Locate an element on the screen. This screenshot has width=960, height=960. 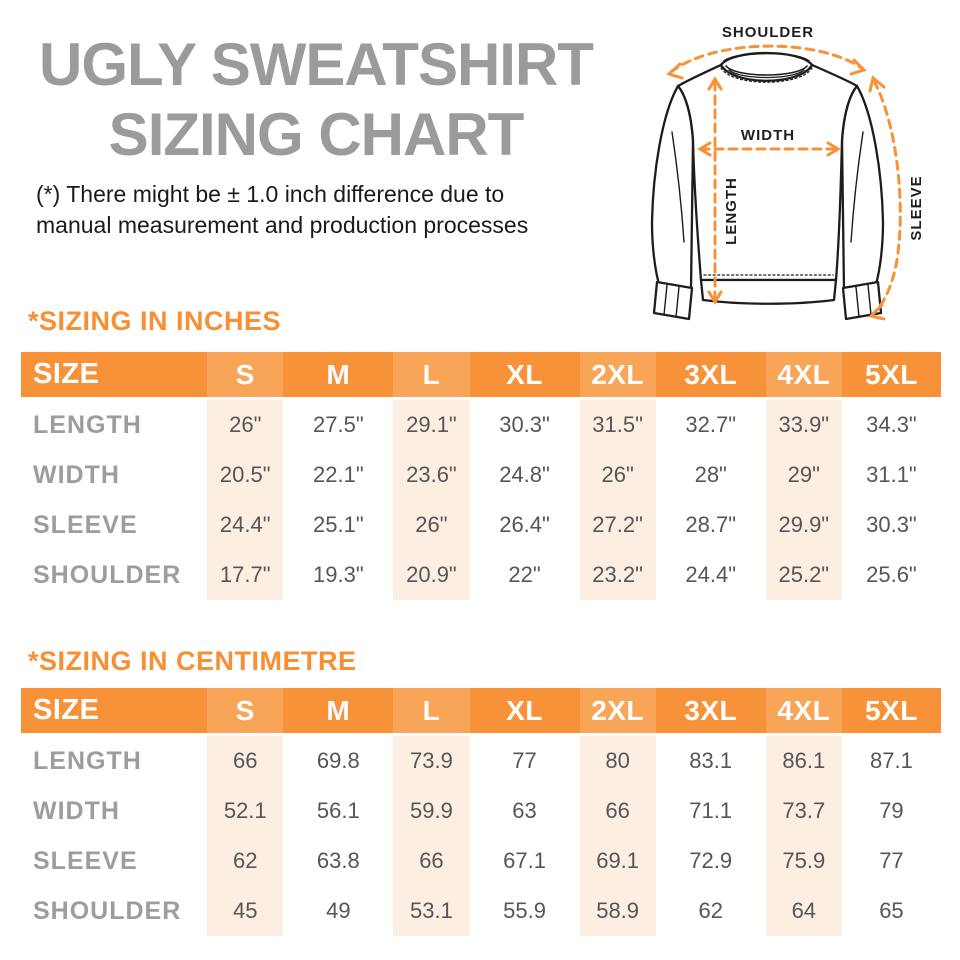
table-row-width: WIDTH 52.1 56.1 59.9 63 66 71.1 73.7 79 is located at coordinates (481, 811).